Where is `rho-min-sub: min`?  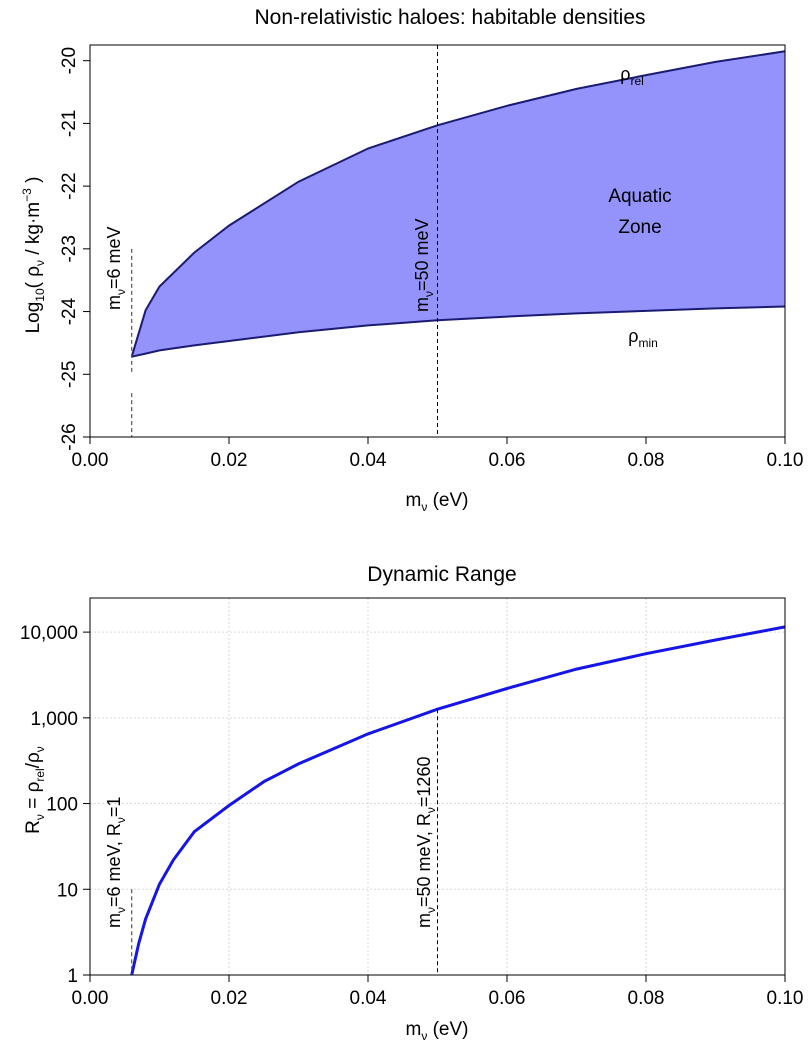 rho-min-sub: min is located at coordinates (647, 343).